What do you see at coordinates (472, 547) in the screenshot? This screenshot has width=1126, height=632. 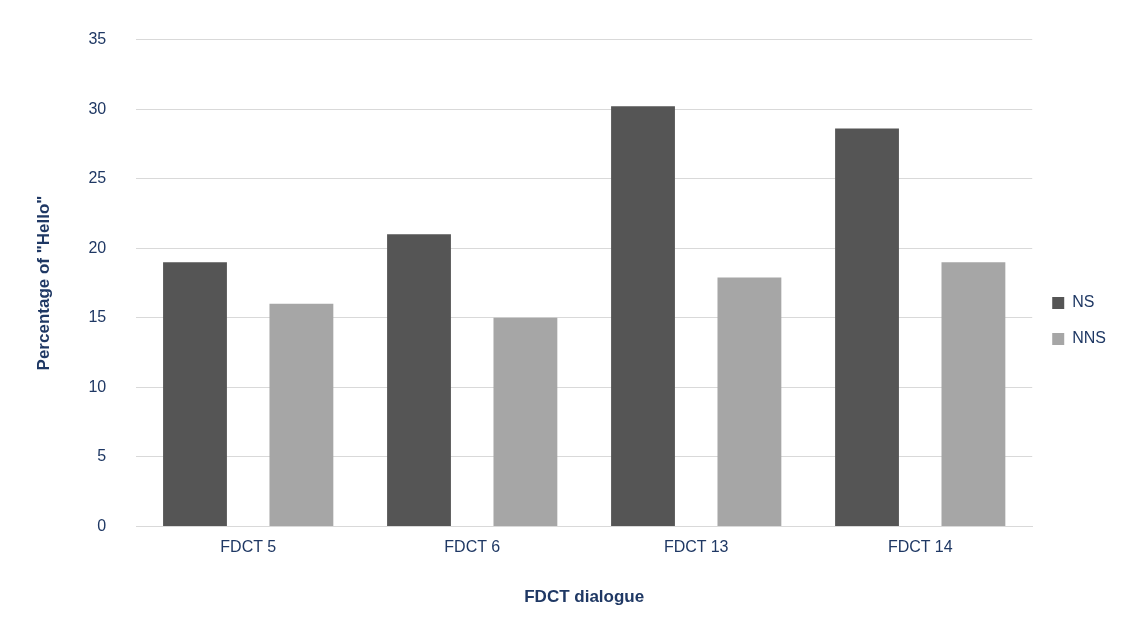 I see `x-tick-label: FDCT 6` at bounding box center [472, 547].